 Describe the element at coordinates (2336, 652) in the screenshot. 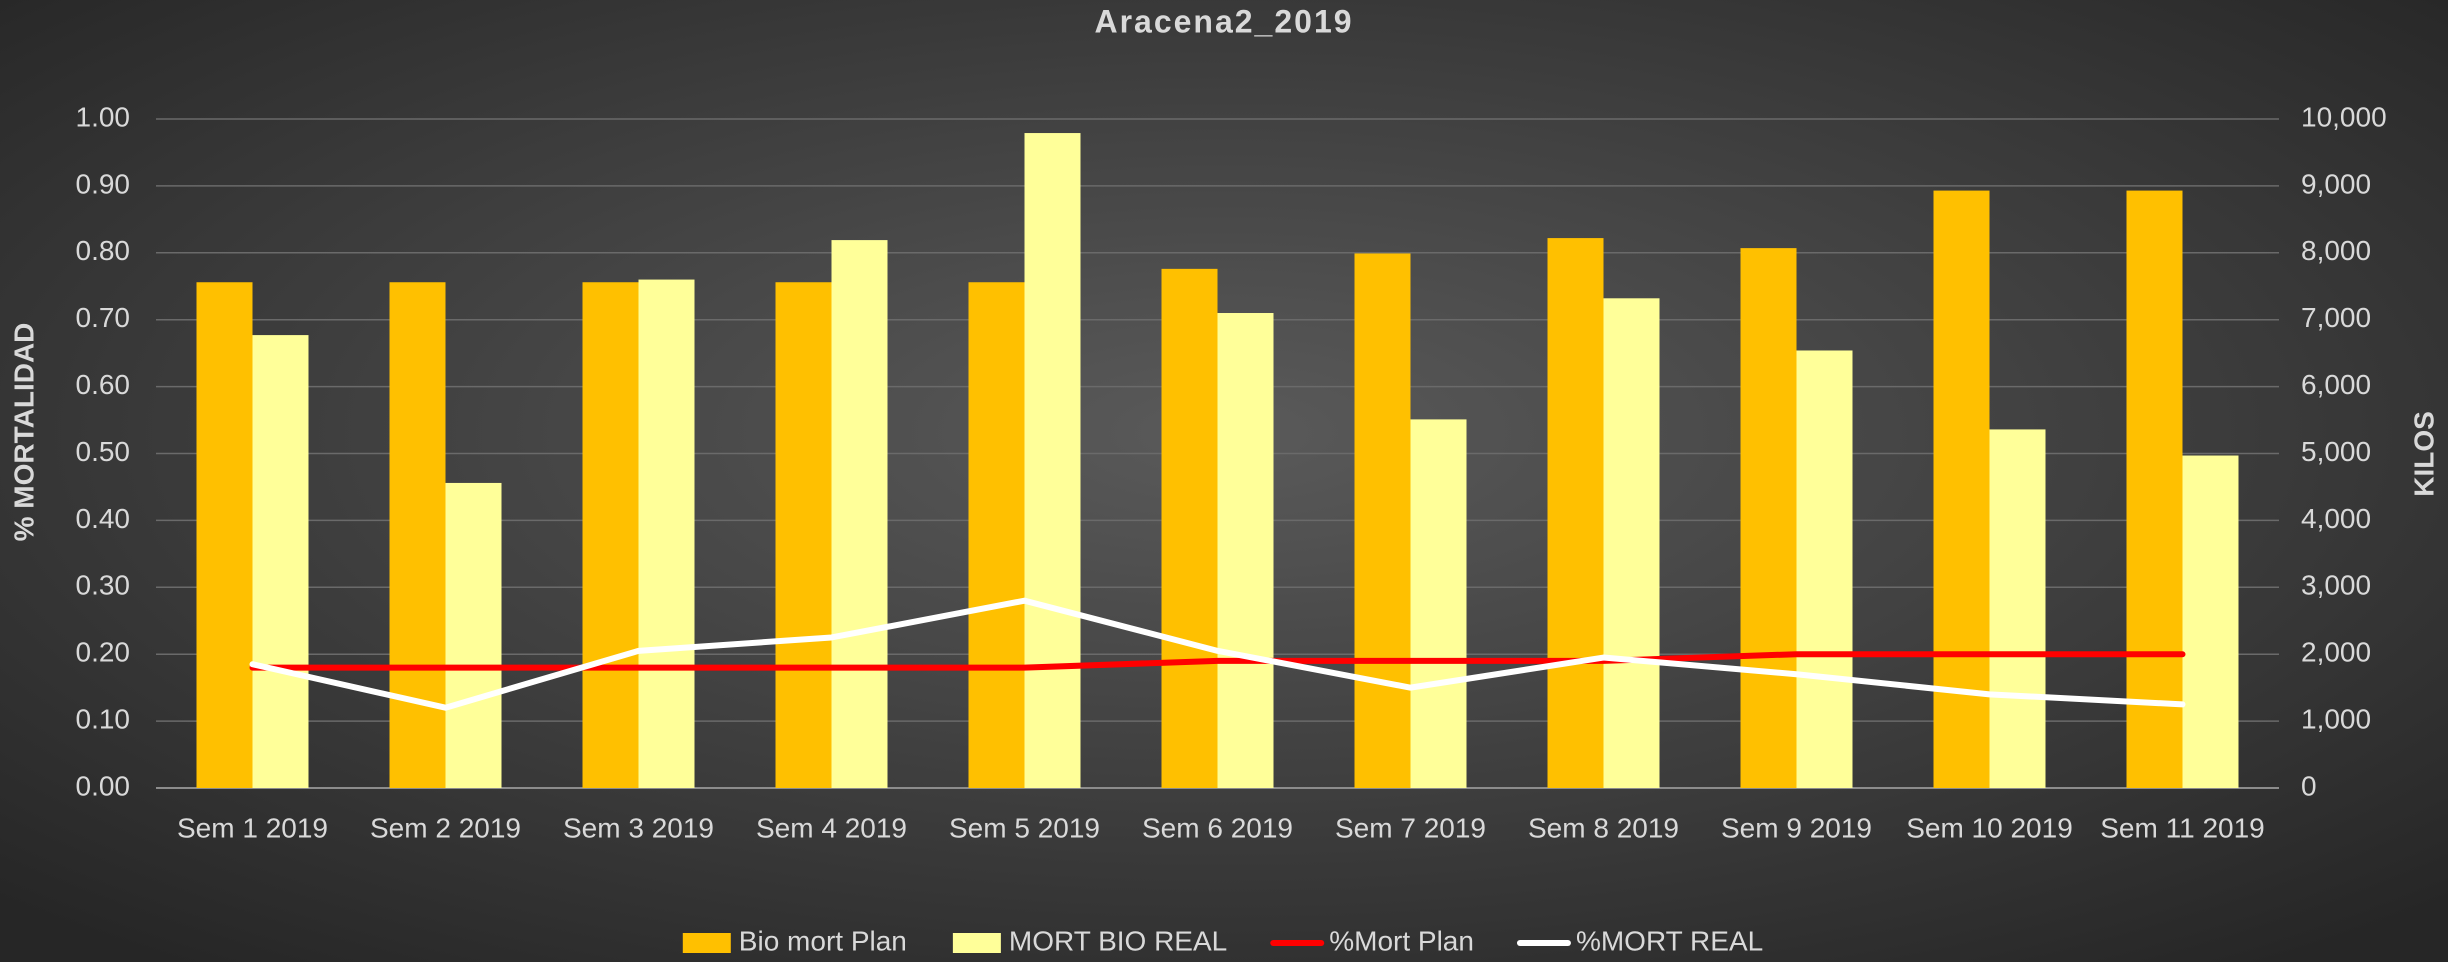

I see `y2-tick-label: 2,000` at that location.